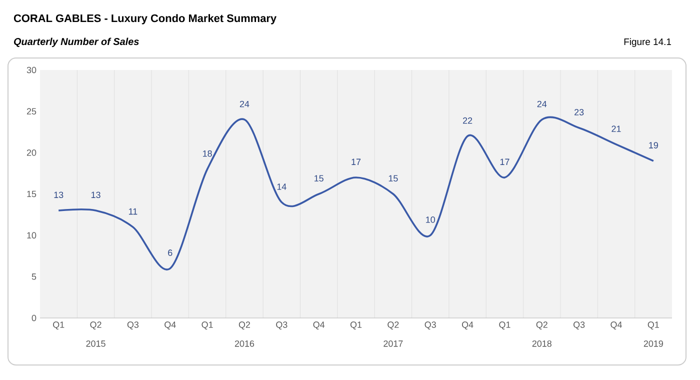 The width and height of the screenshot is (700, 380). Describe the element at coordinates (34, 318) in the screenshot. I see `y-tick-label: 0` at that location.